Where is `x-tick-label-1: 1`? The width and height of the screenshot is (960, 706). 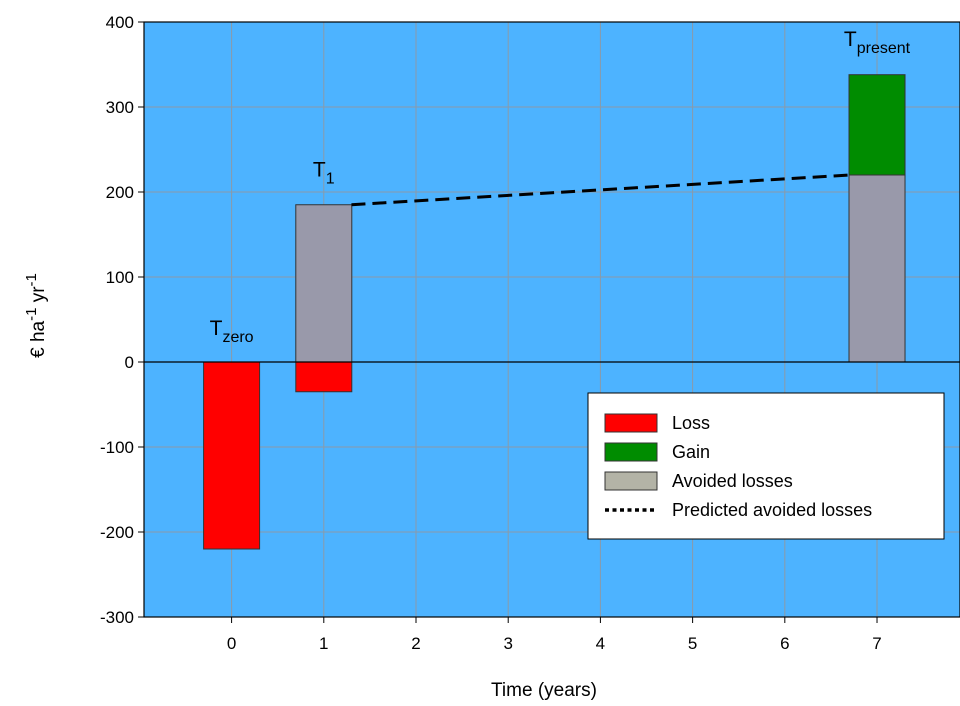 x-tick-label-1: 1 is located at coordinates (323, 643).